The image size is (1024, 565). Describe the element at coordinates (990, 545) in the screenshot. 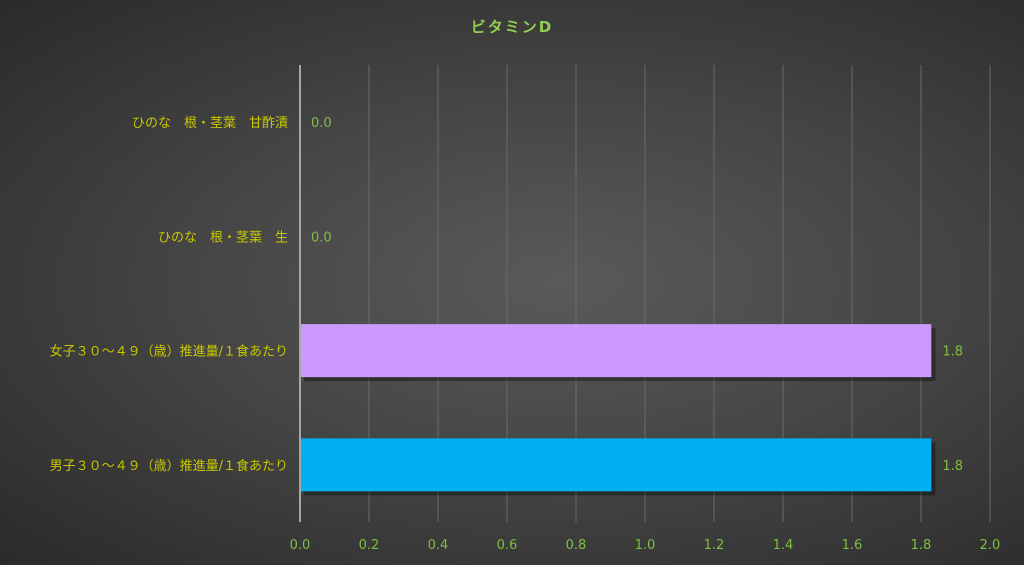

I see `x-tick-label: 2.0` at that location.